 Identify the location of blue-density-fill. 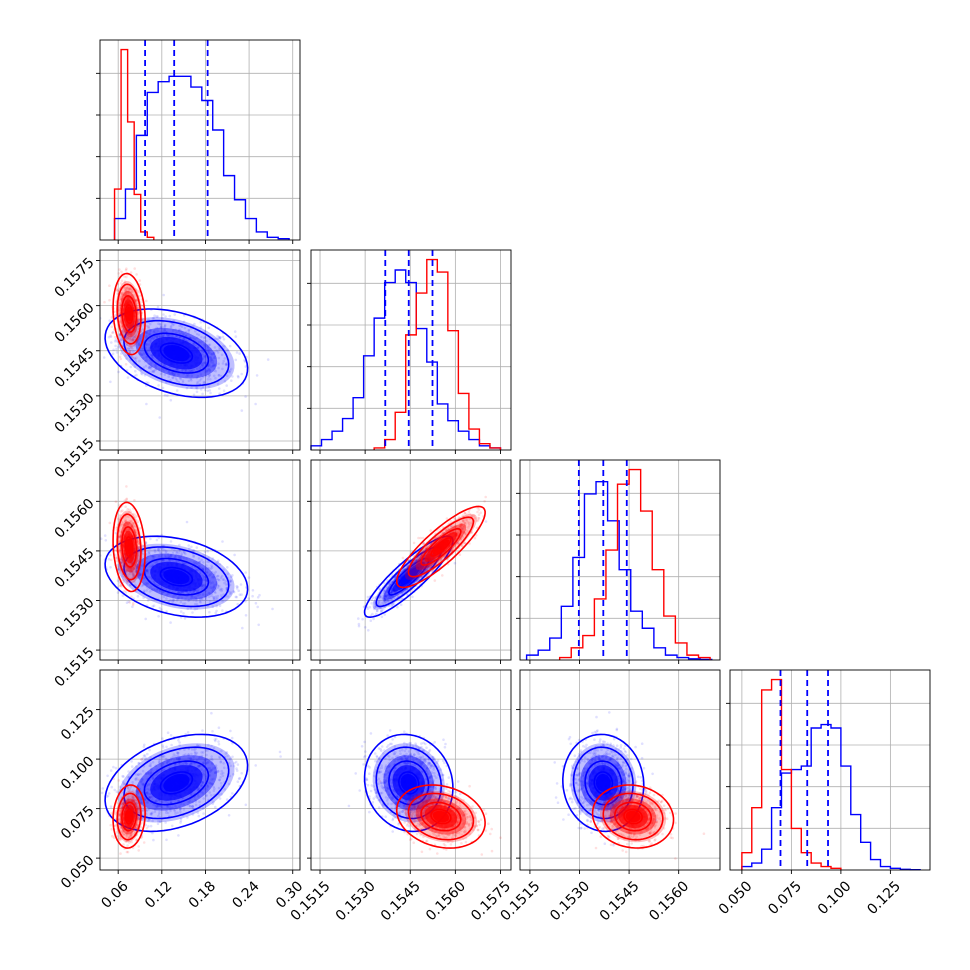
(408, 577).